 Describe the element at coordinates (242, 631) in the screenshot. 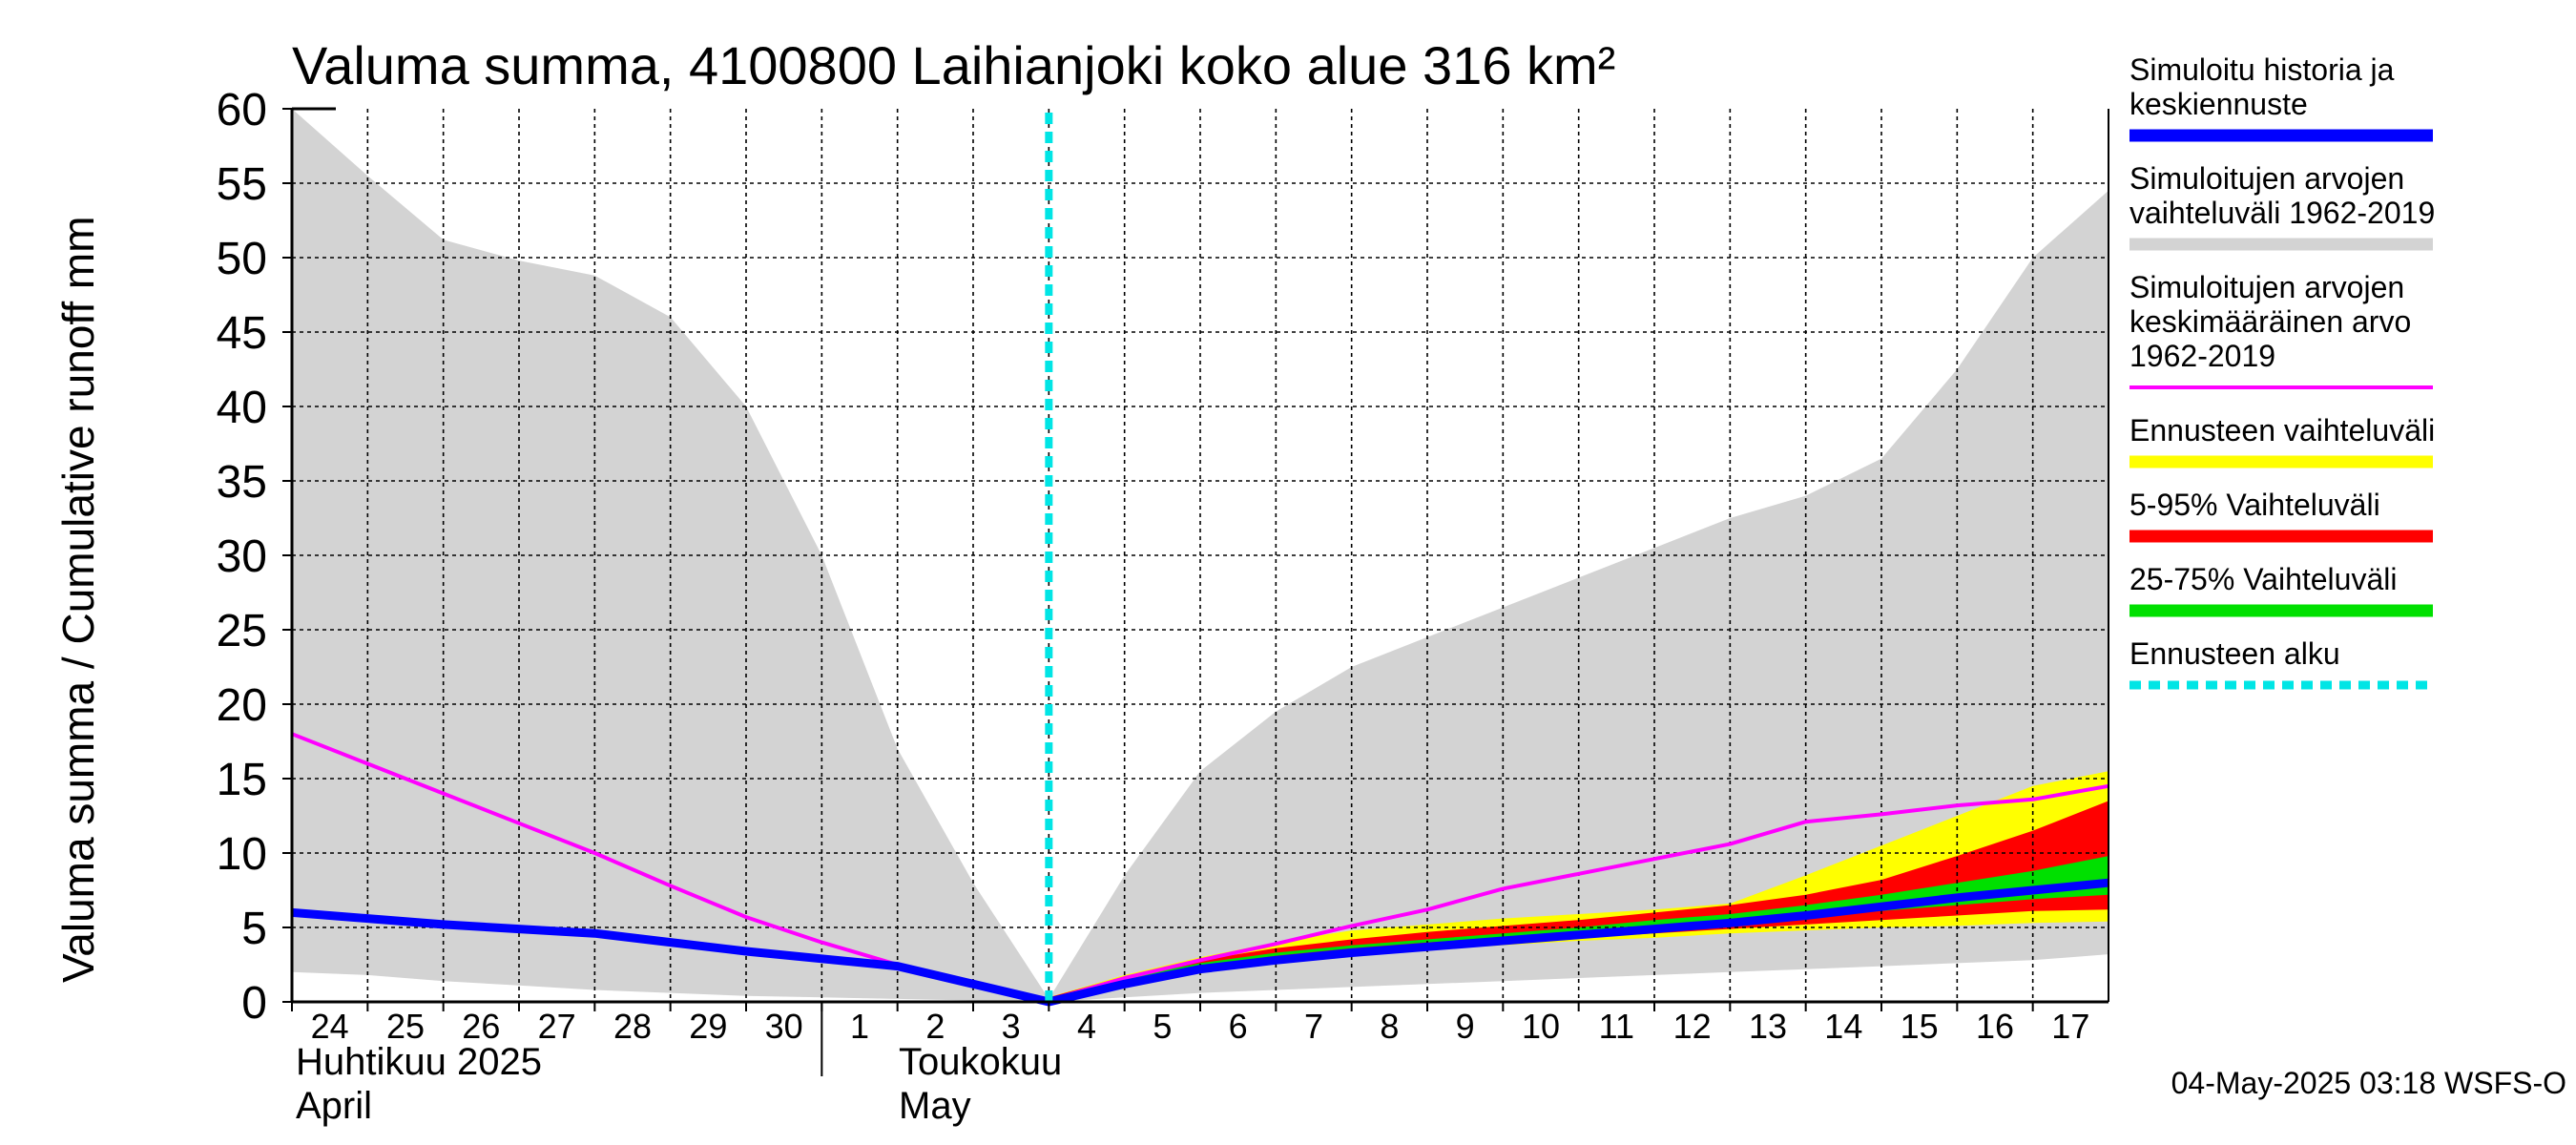

I see `y-tick-label: 25` at that location.